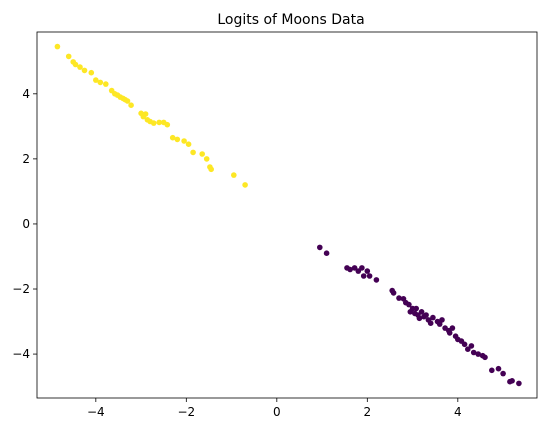 The image size is (546, 433). I want to click on y-tick-label: −2, so click(21, 289).